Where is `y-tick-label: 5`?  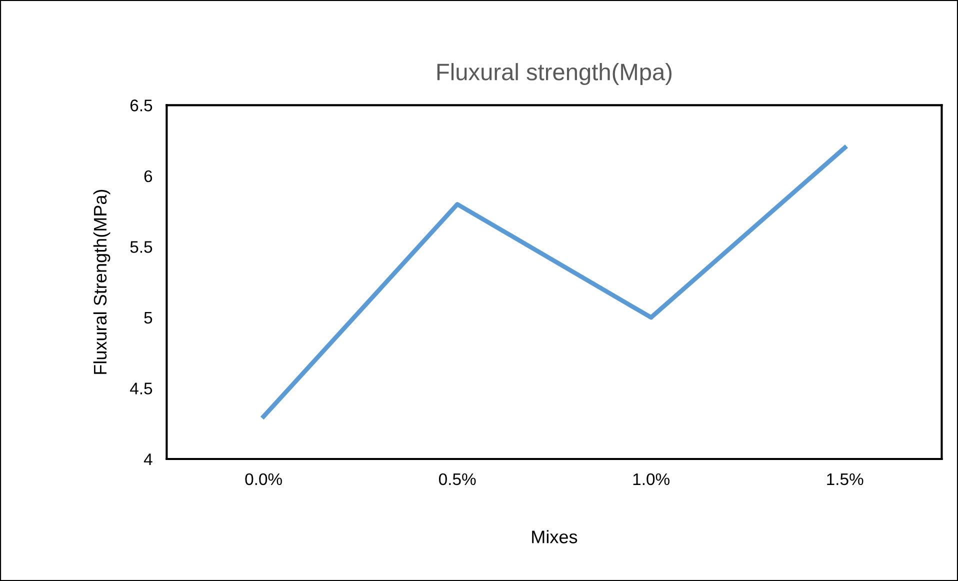 y-tick-label: 5 is located at coordinates (148, 318).